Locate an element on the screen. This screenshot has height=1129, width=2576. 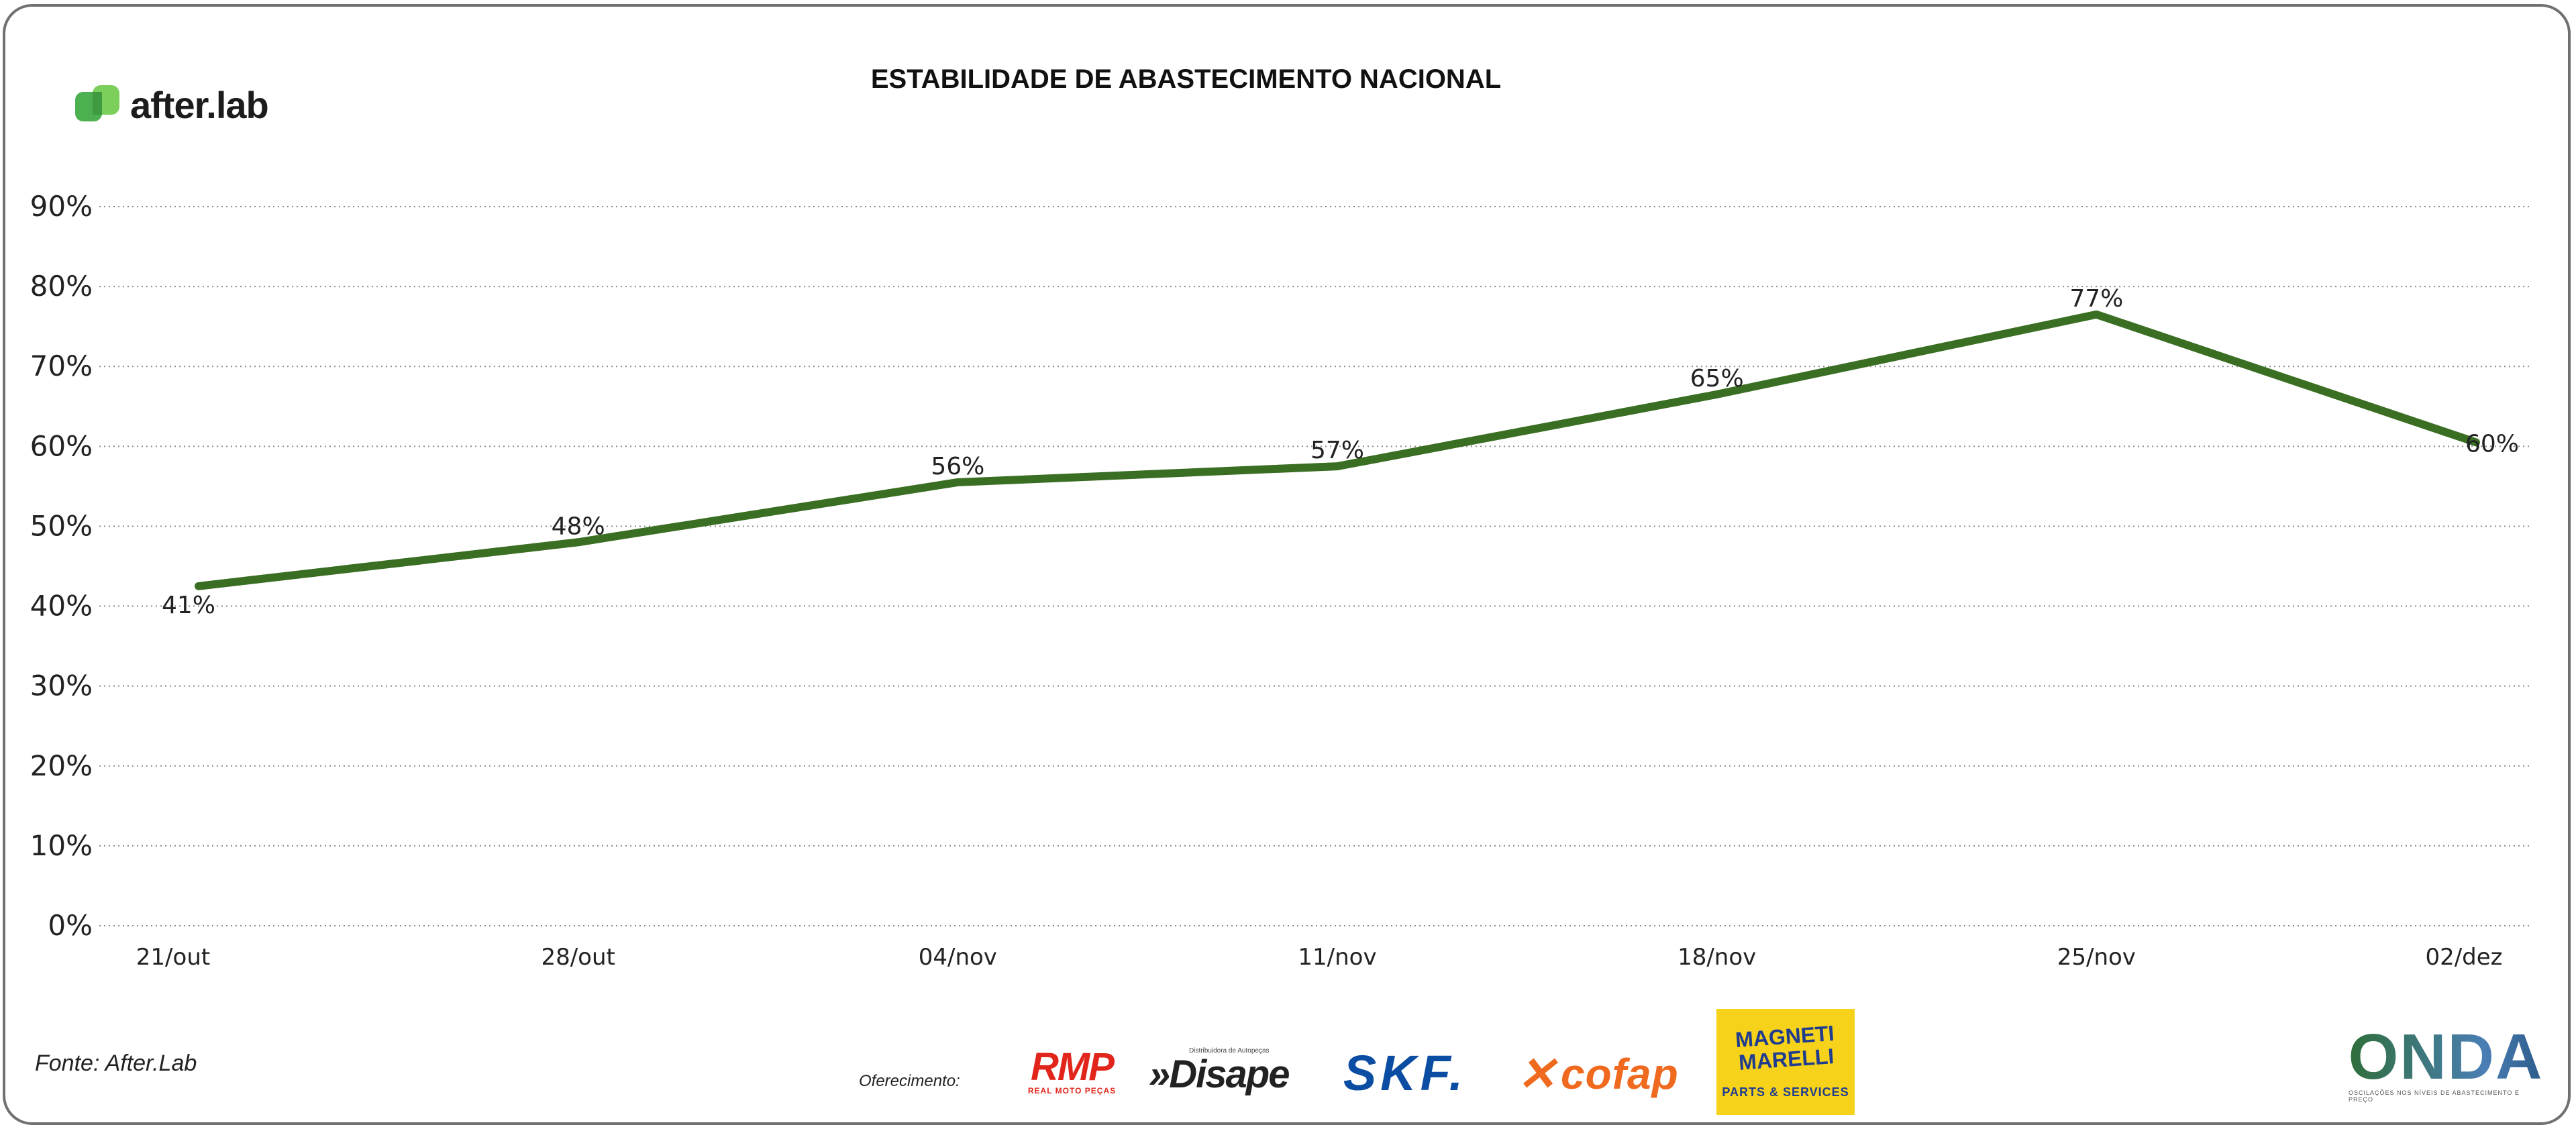
data-label: 48% is located at coordinates (578, 526).